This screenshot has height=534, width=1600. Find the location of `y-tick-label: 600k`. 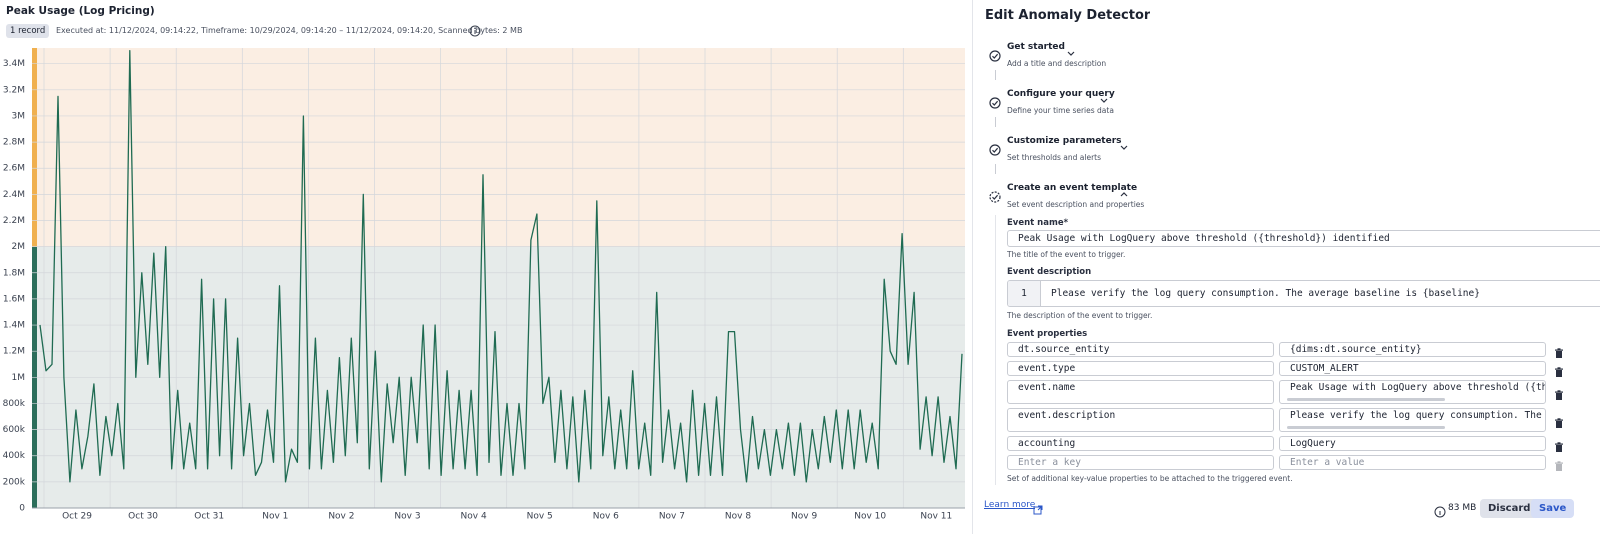

y-tick-label: 600k is located at coordinates (14, 430).